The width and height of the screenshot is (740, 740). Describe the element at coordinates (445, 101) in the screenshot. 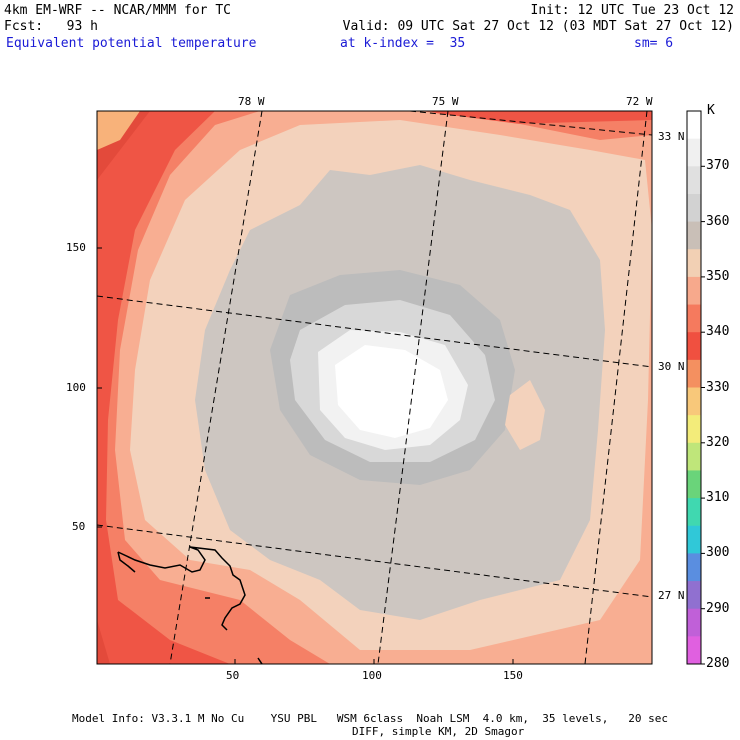

I see `lon-label: 75 W` at that location.